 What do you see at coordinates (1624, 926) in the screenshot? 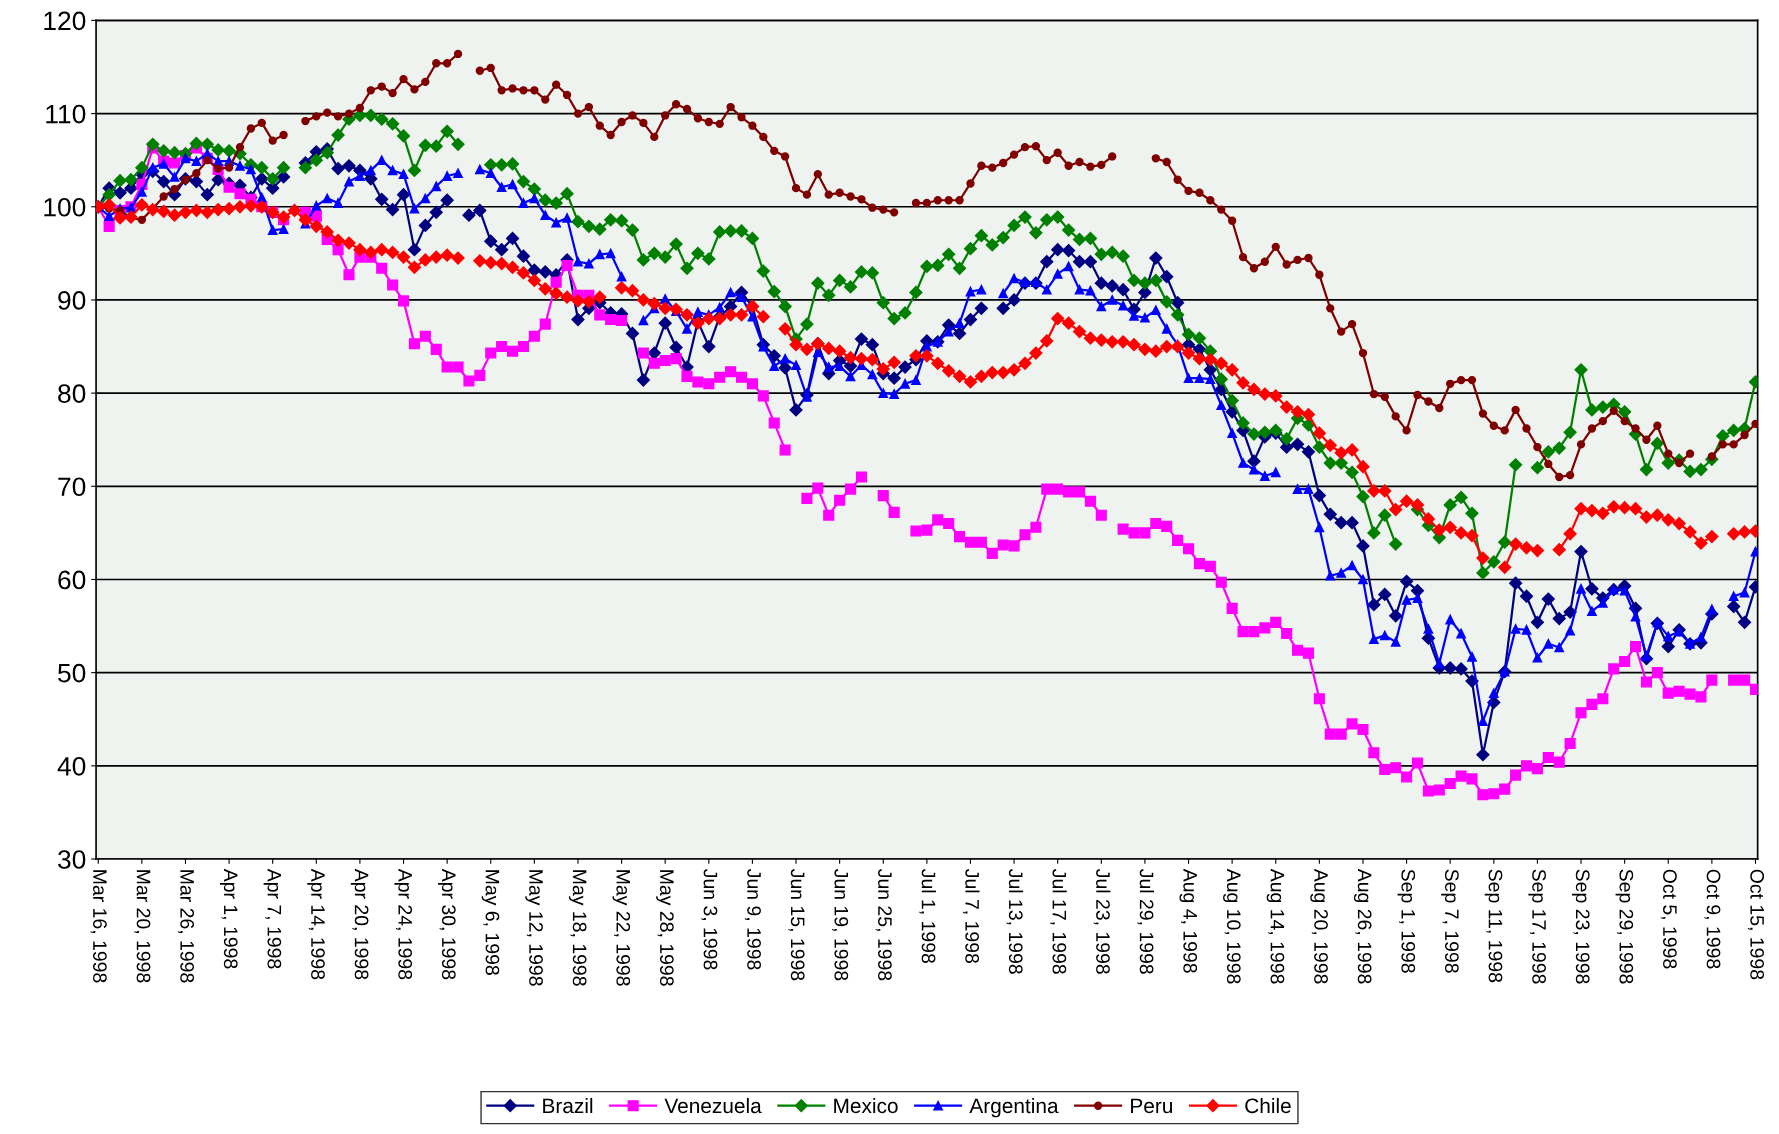
I see `x-tick-label: Sep 29, 1998` at bounding box center [1624, 926].